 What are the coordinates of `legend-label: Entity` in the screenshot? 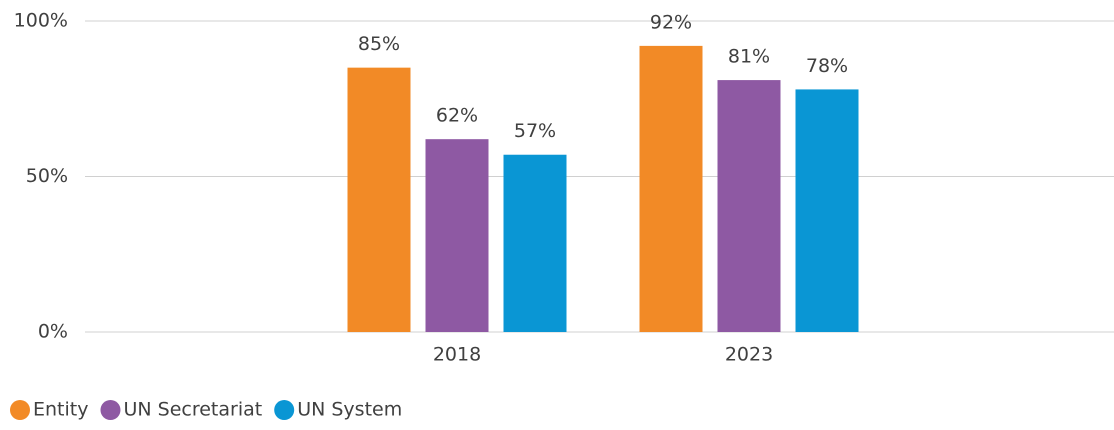 It's located at (60, 410).